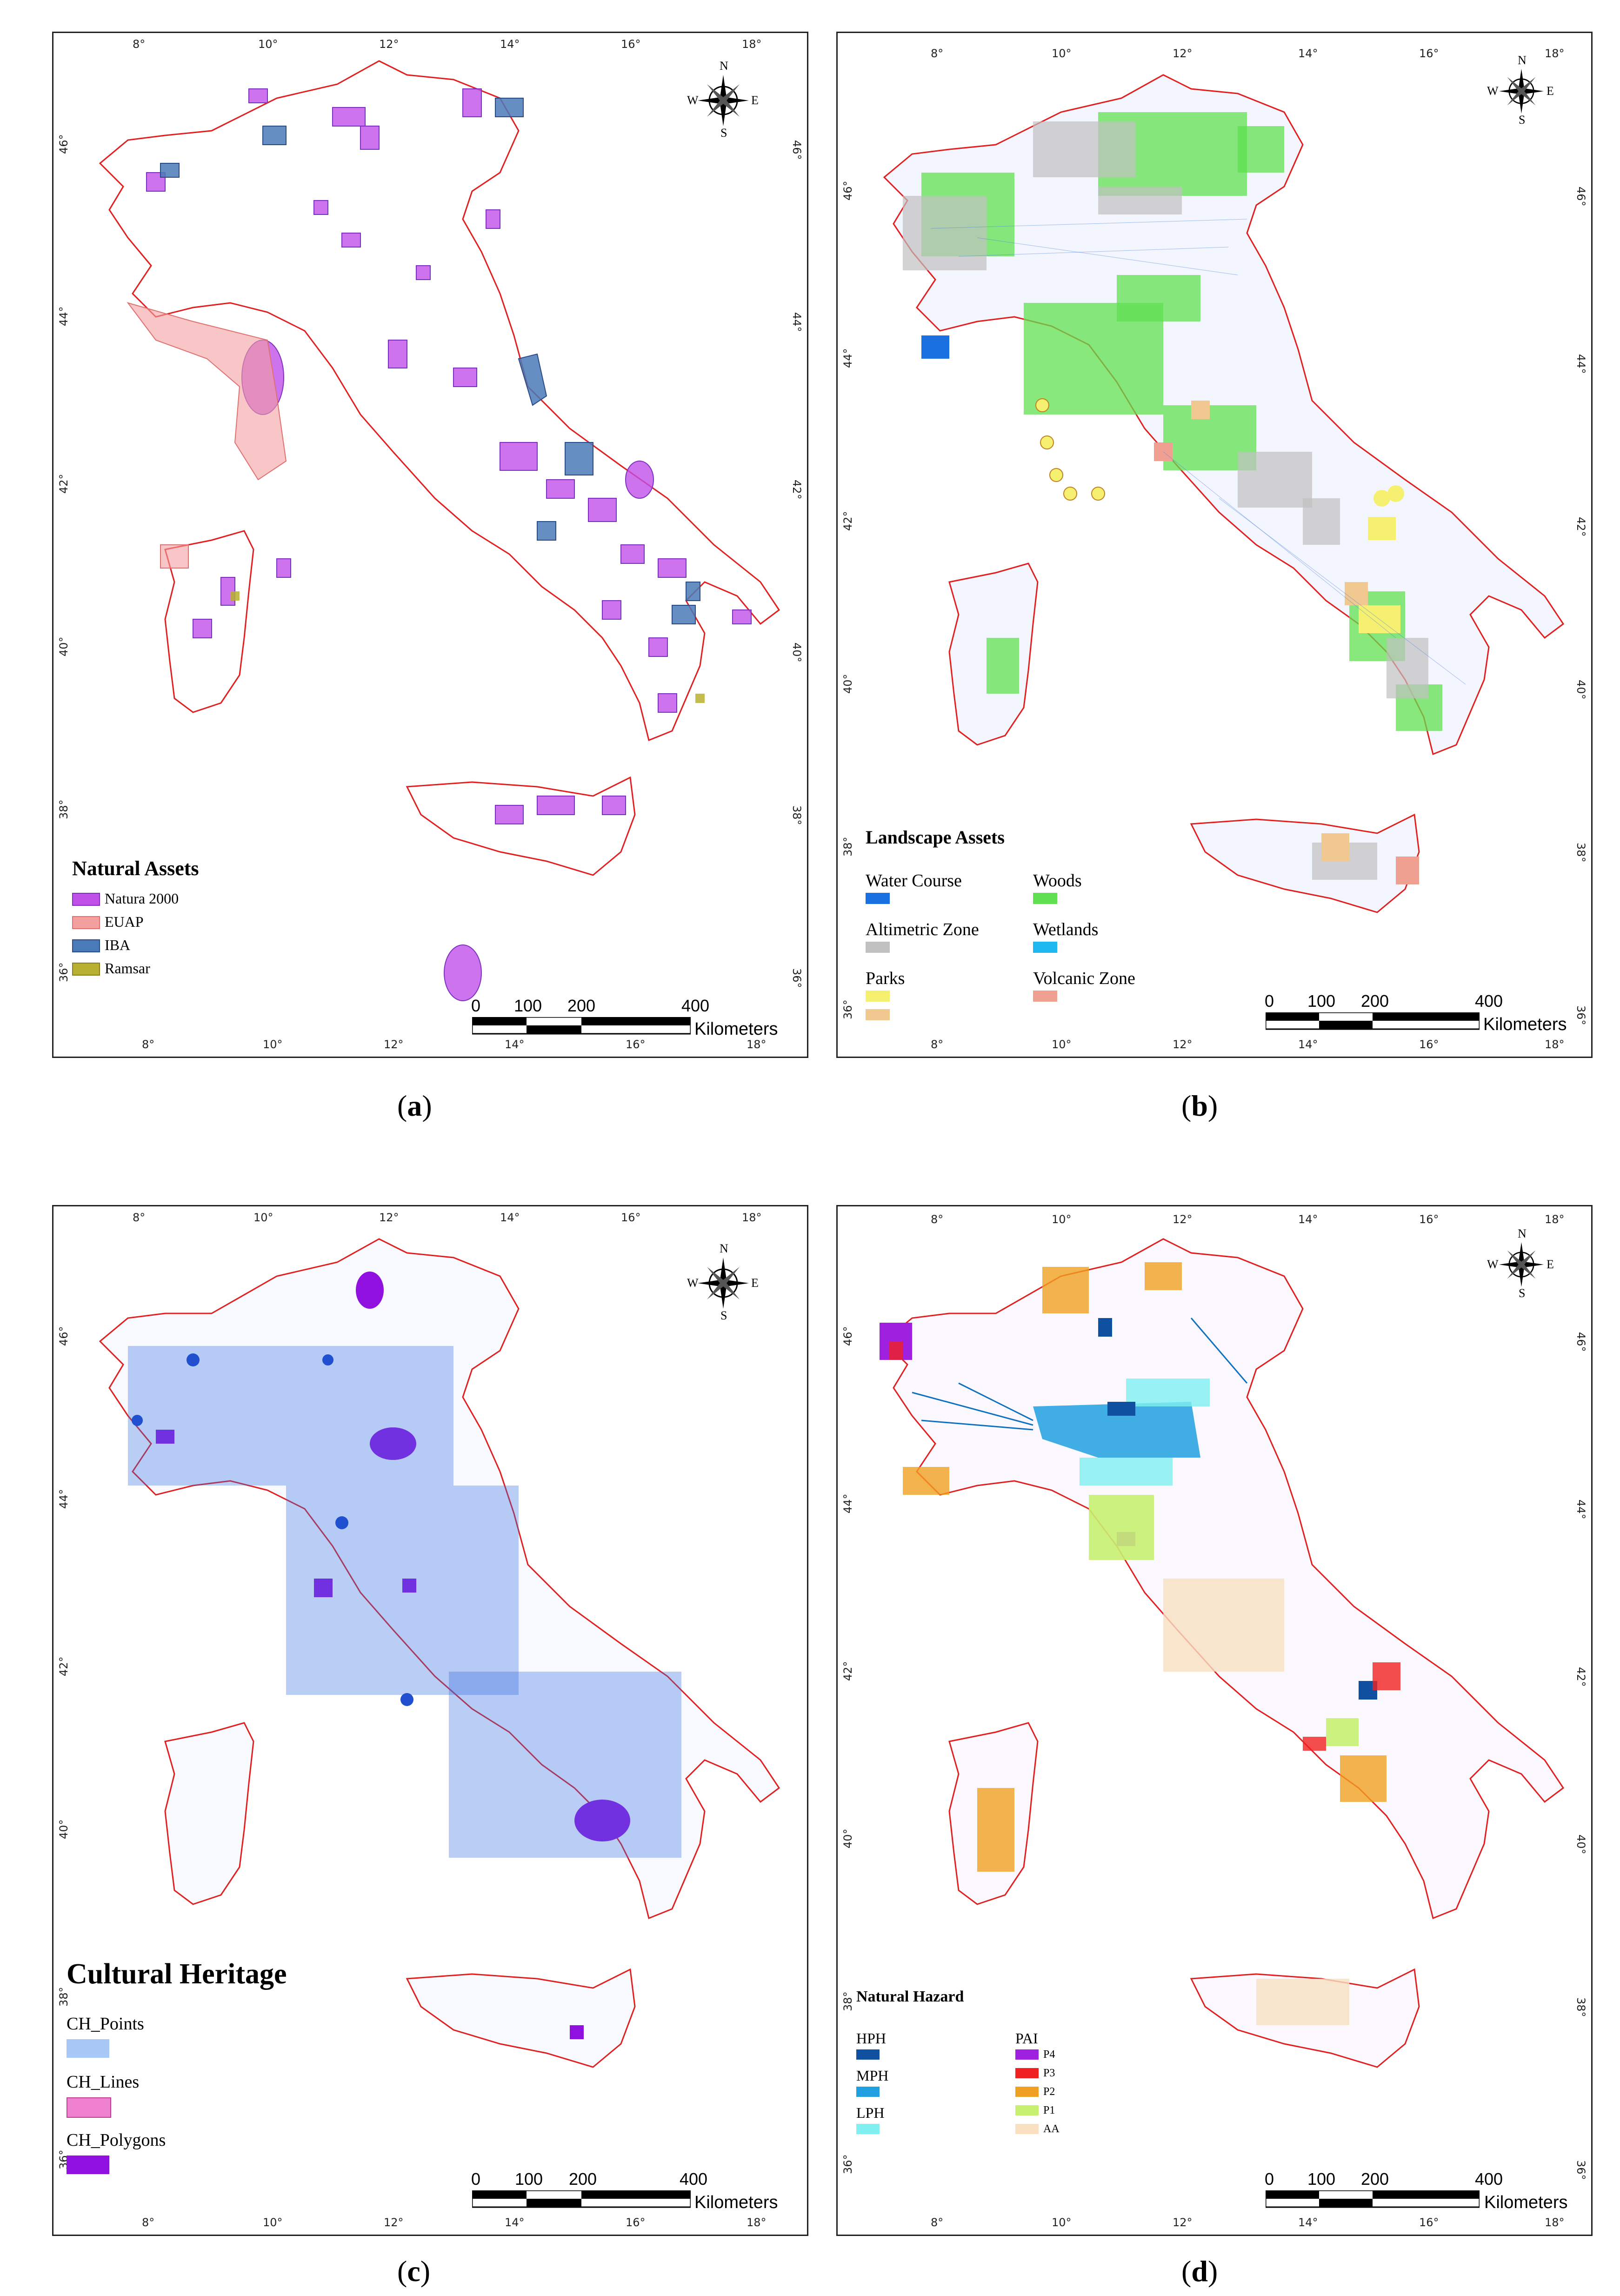  I want to click on legend-swatch-p4, so click(1027, 2054).